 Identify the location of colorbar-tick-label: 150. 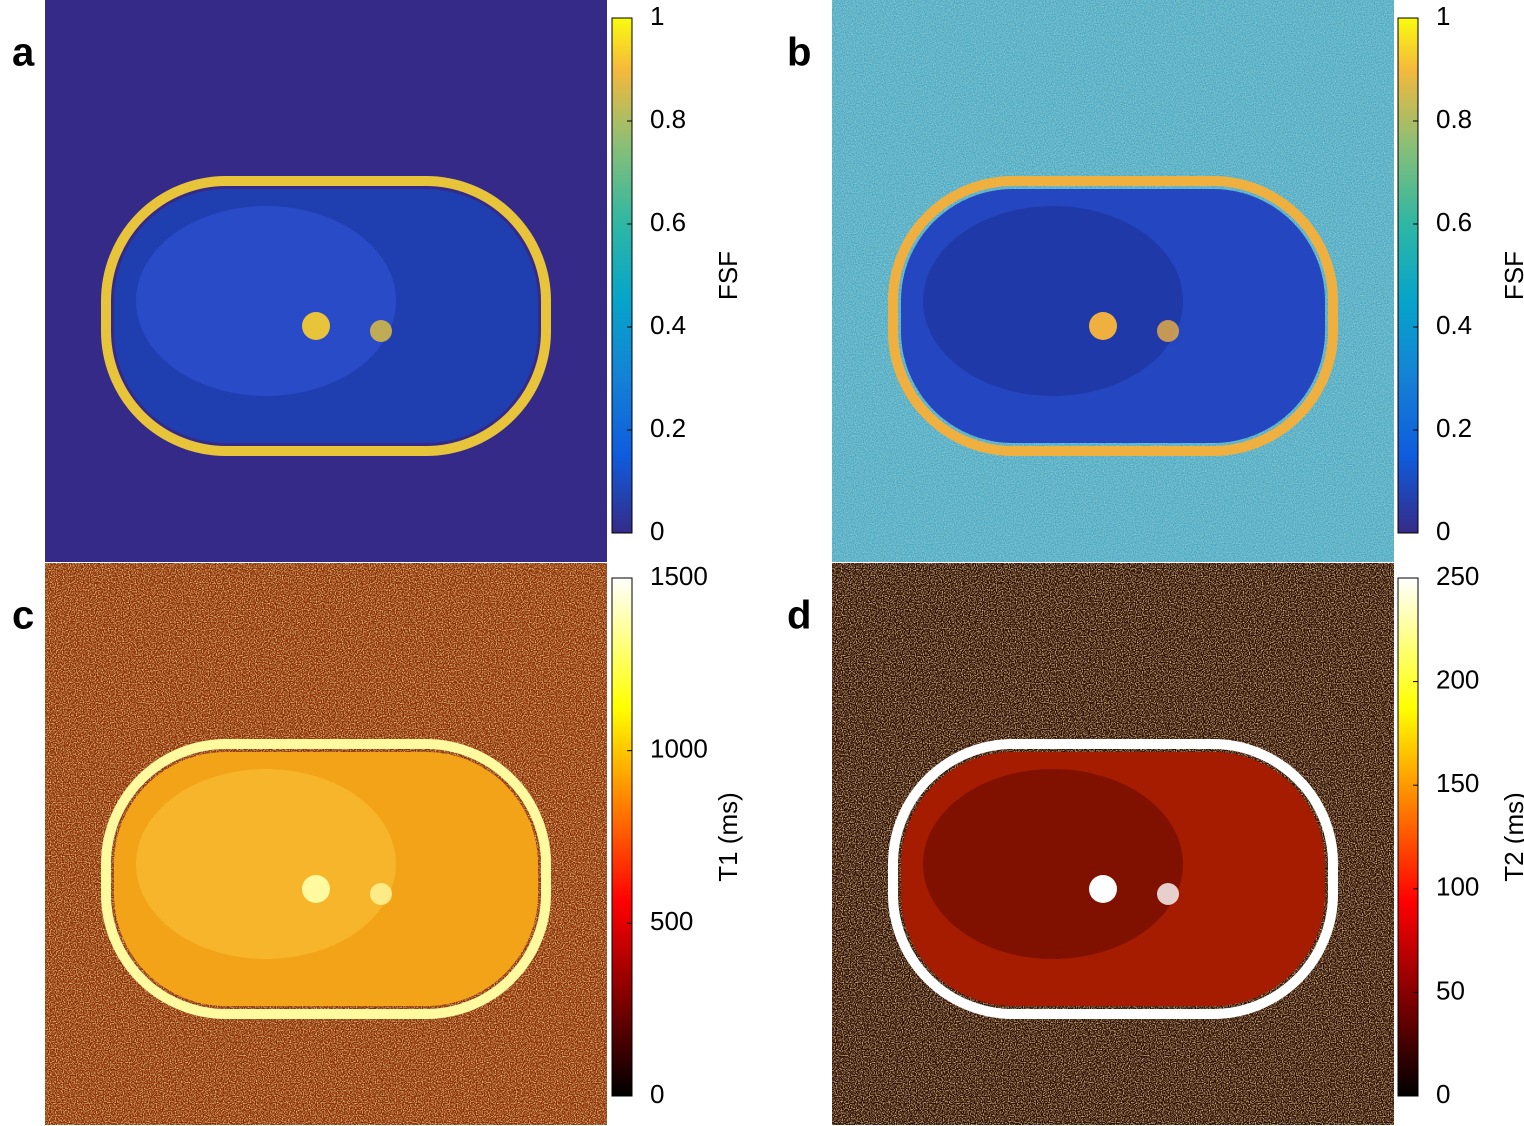
(1457, 783).